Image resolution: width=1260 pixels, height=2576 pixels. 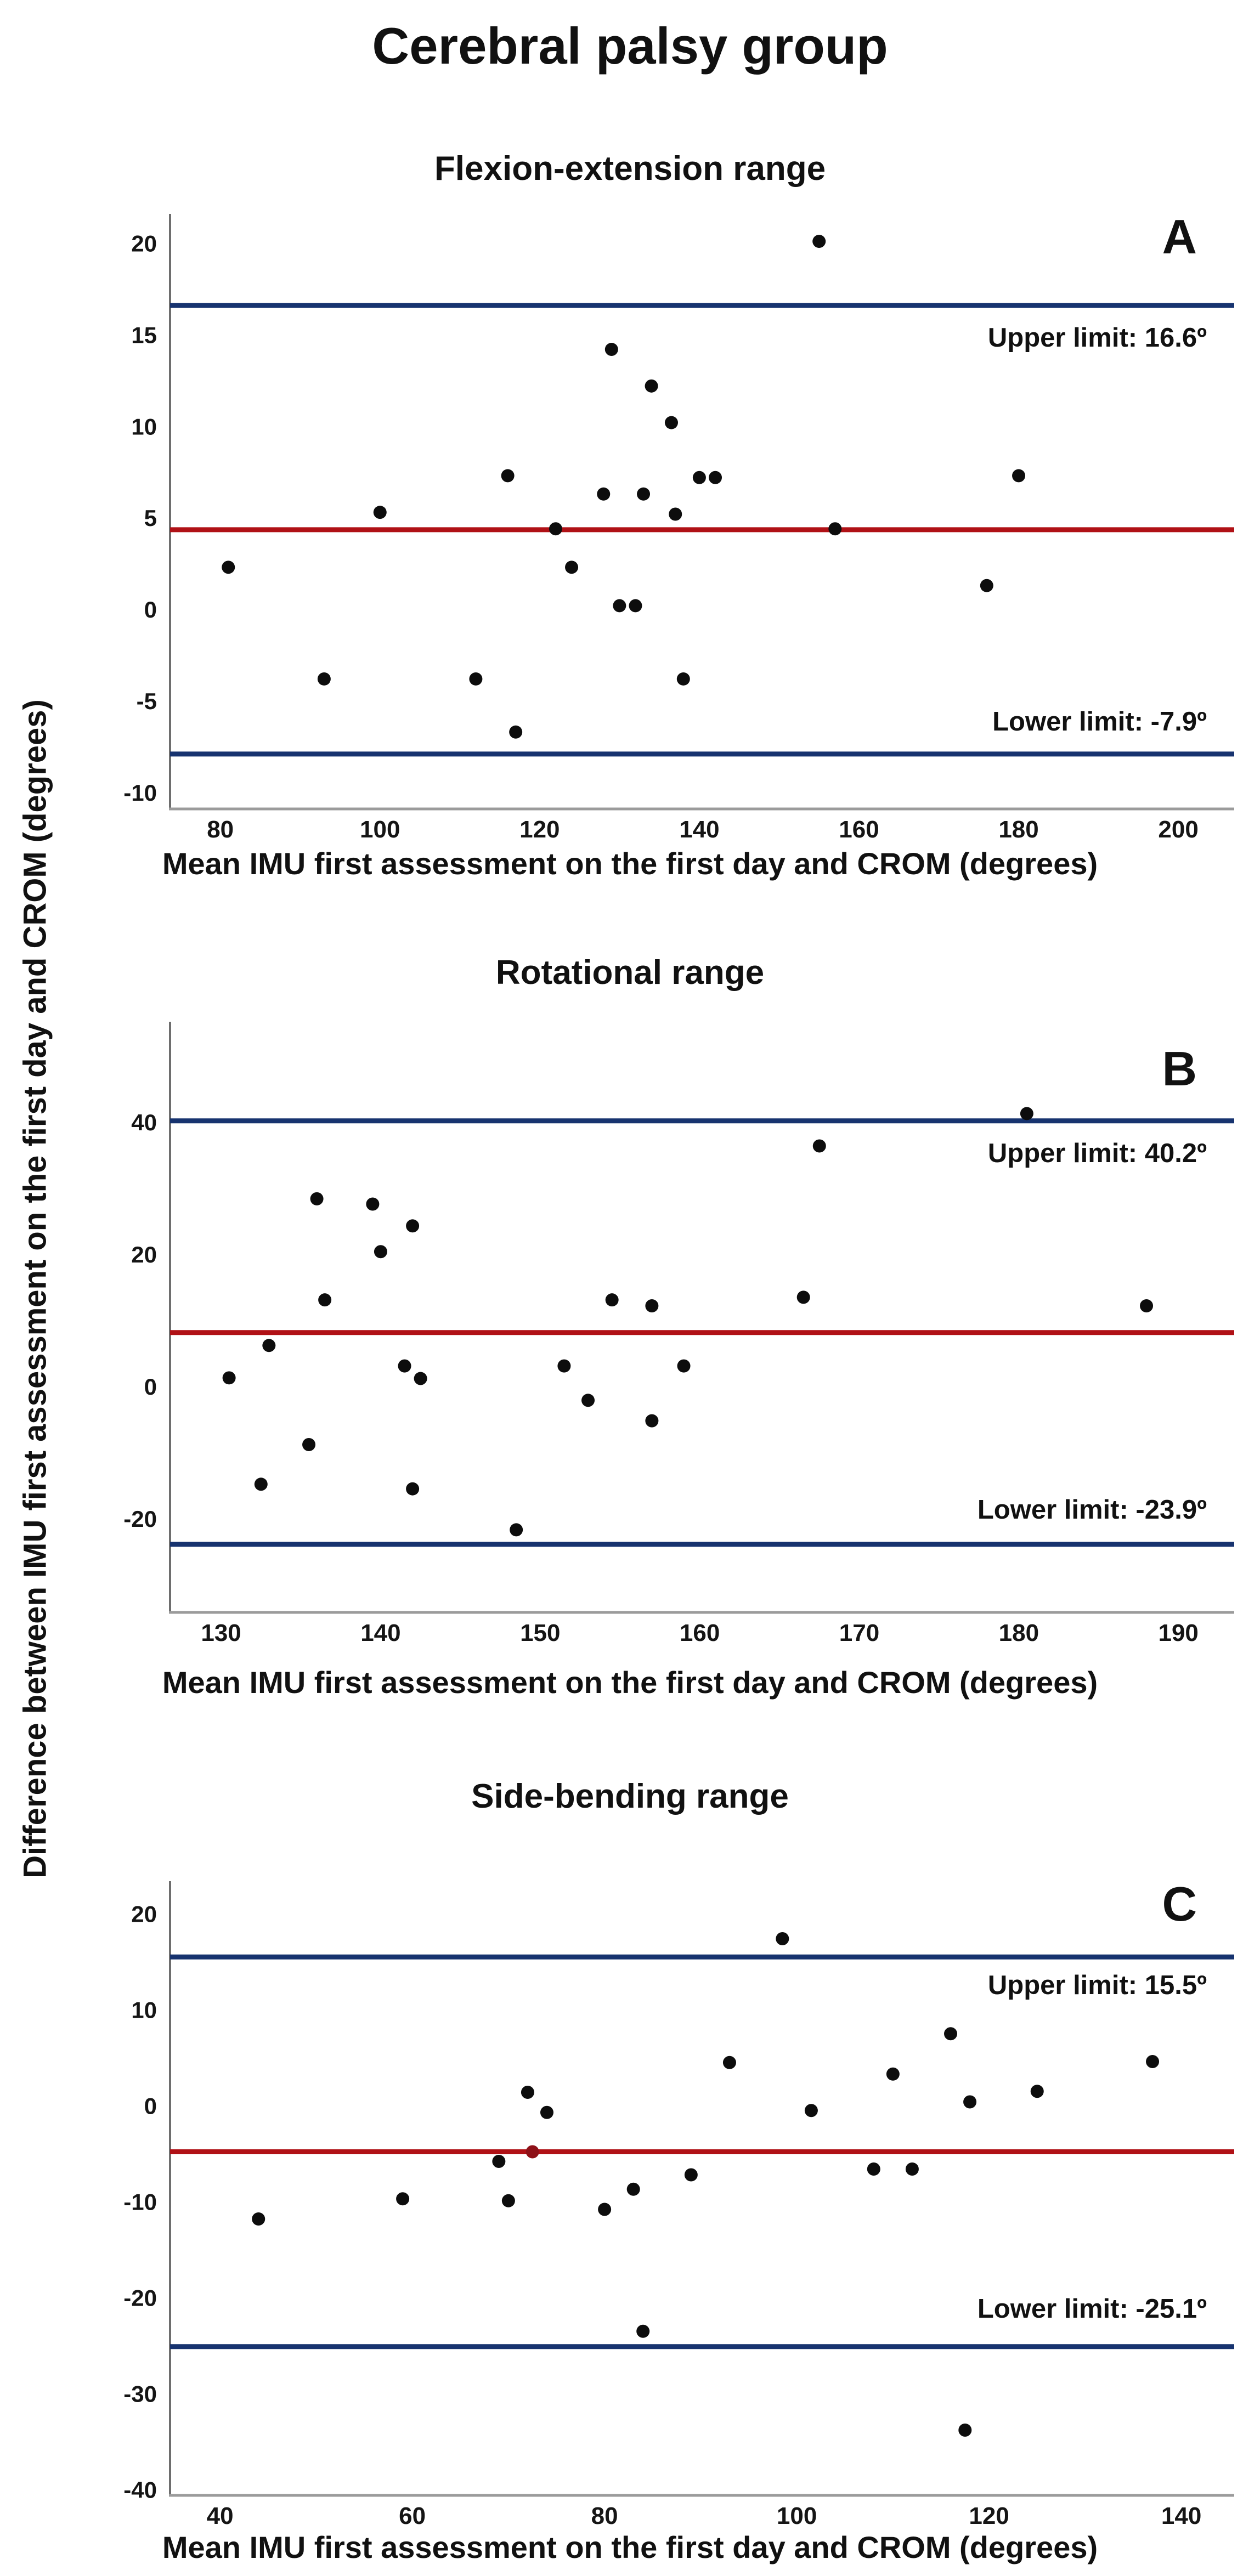 What do you see at coordinates (630, 169) in the screenshot?
I see `panel-a-title: Flexion-extension range` at bounding box center [630, 169].